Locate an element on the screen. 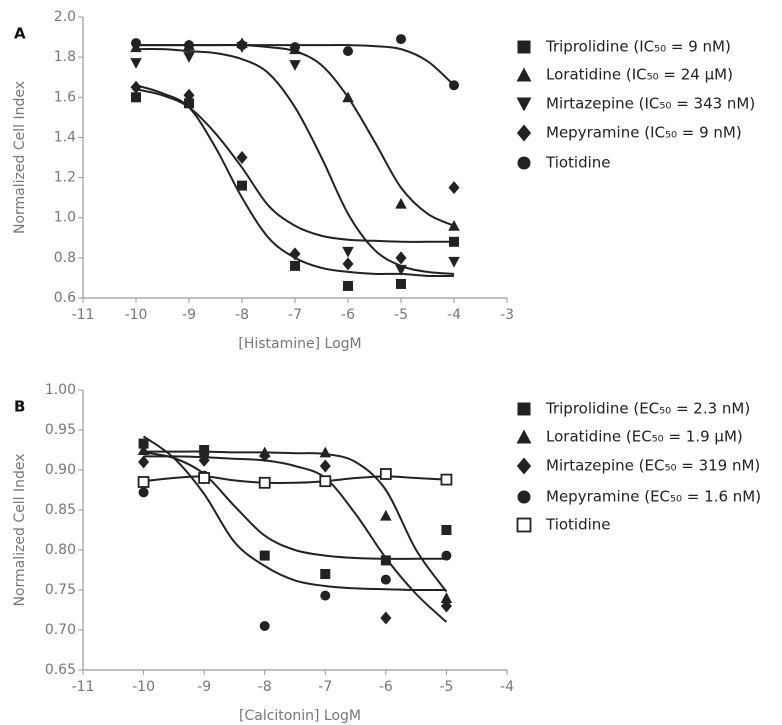  x-axis-title: [Histamine] LogM is located at coordinates (299, 344).